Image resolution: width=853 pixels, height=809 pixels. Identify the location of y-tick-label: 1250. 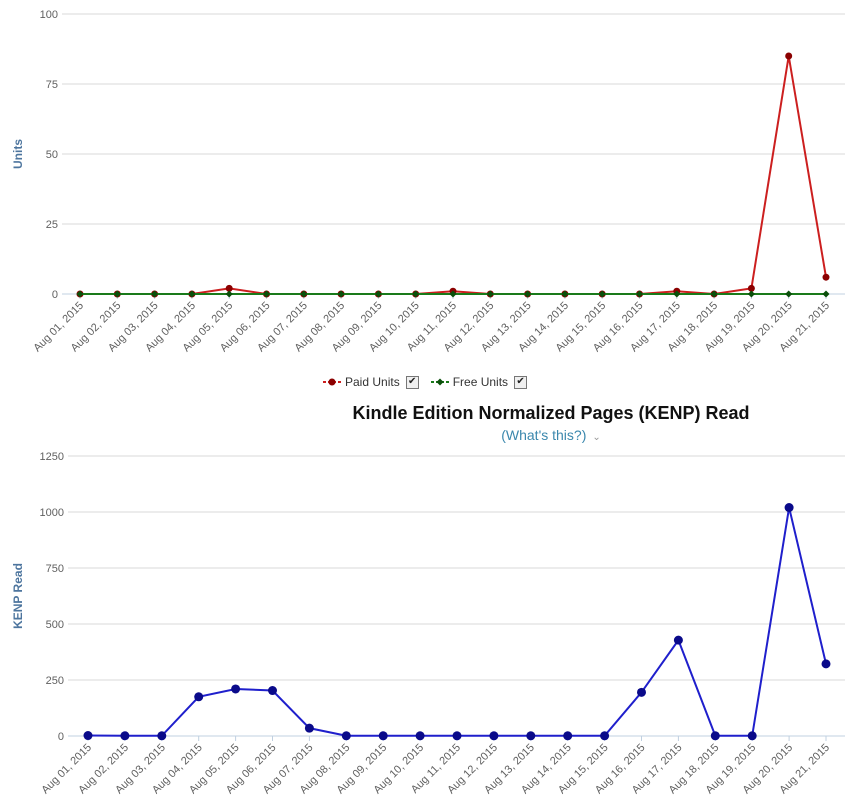
(52, 457).